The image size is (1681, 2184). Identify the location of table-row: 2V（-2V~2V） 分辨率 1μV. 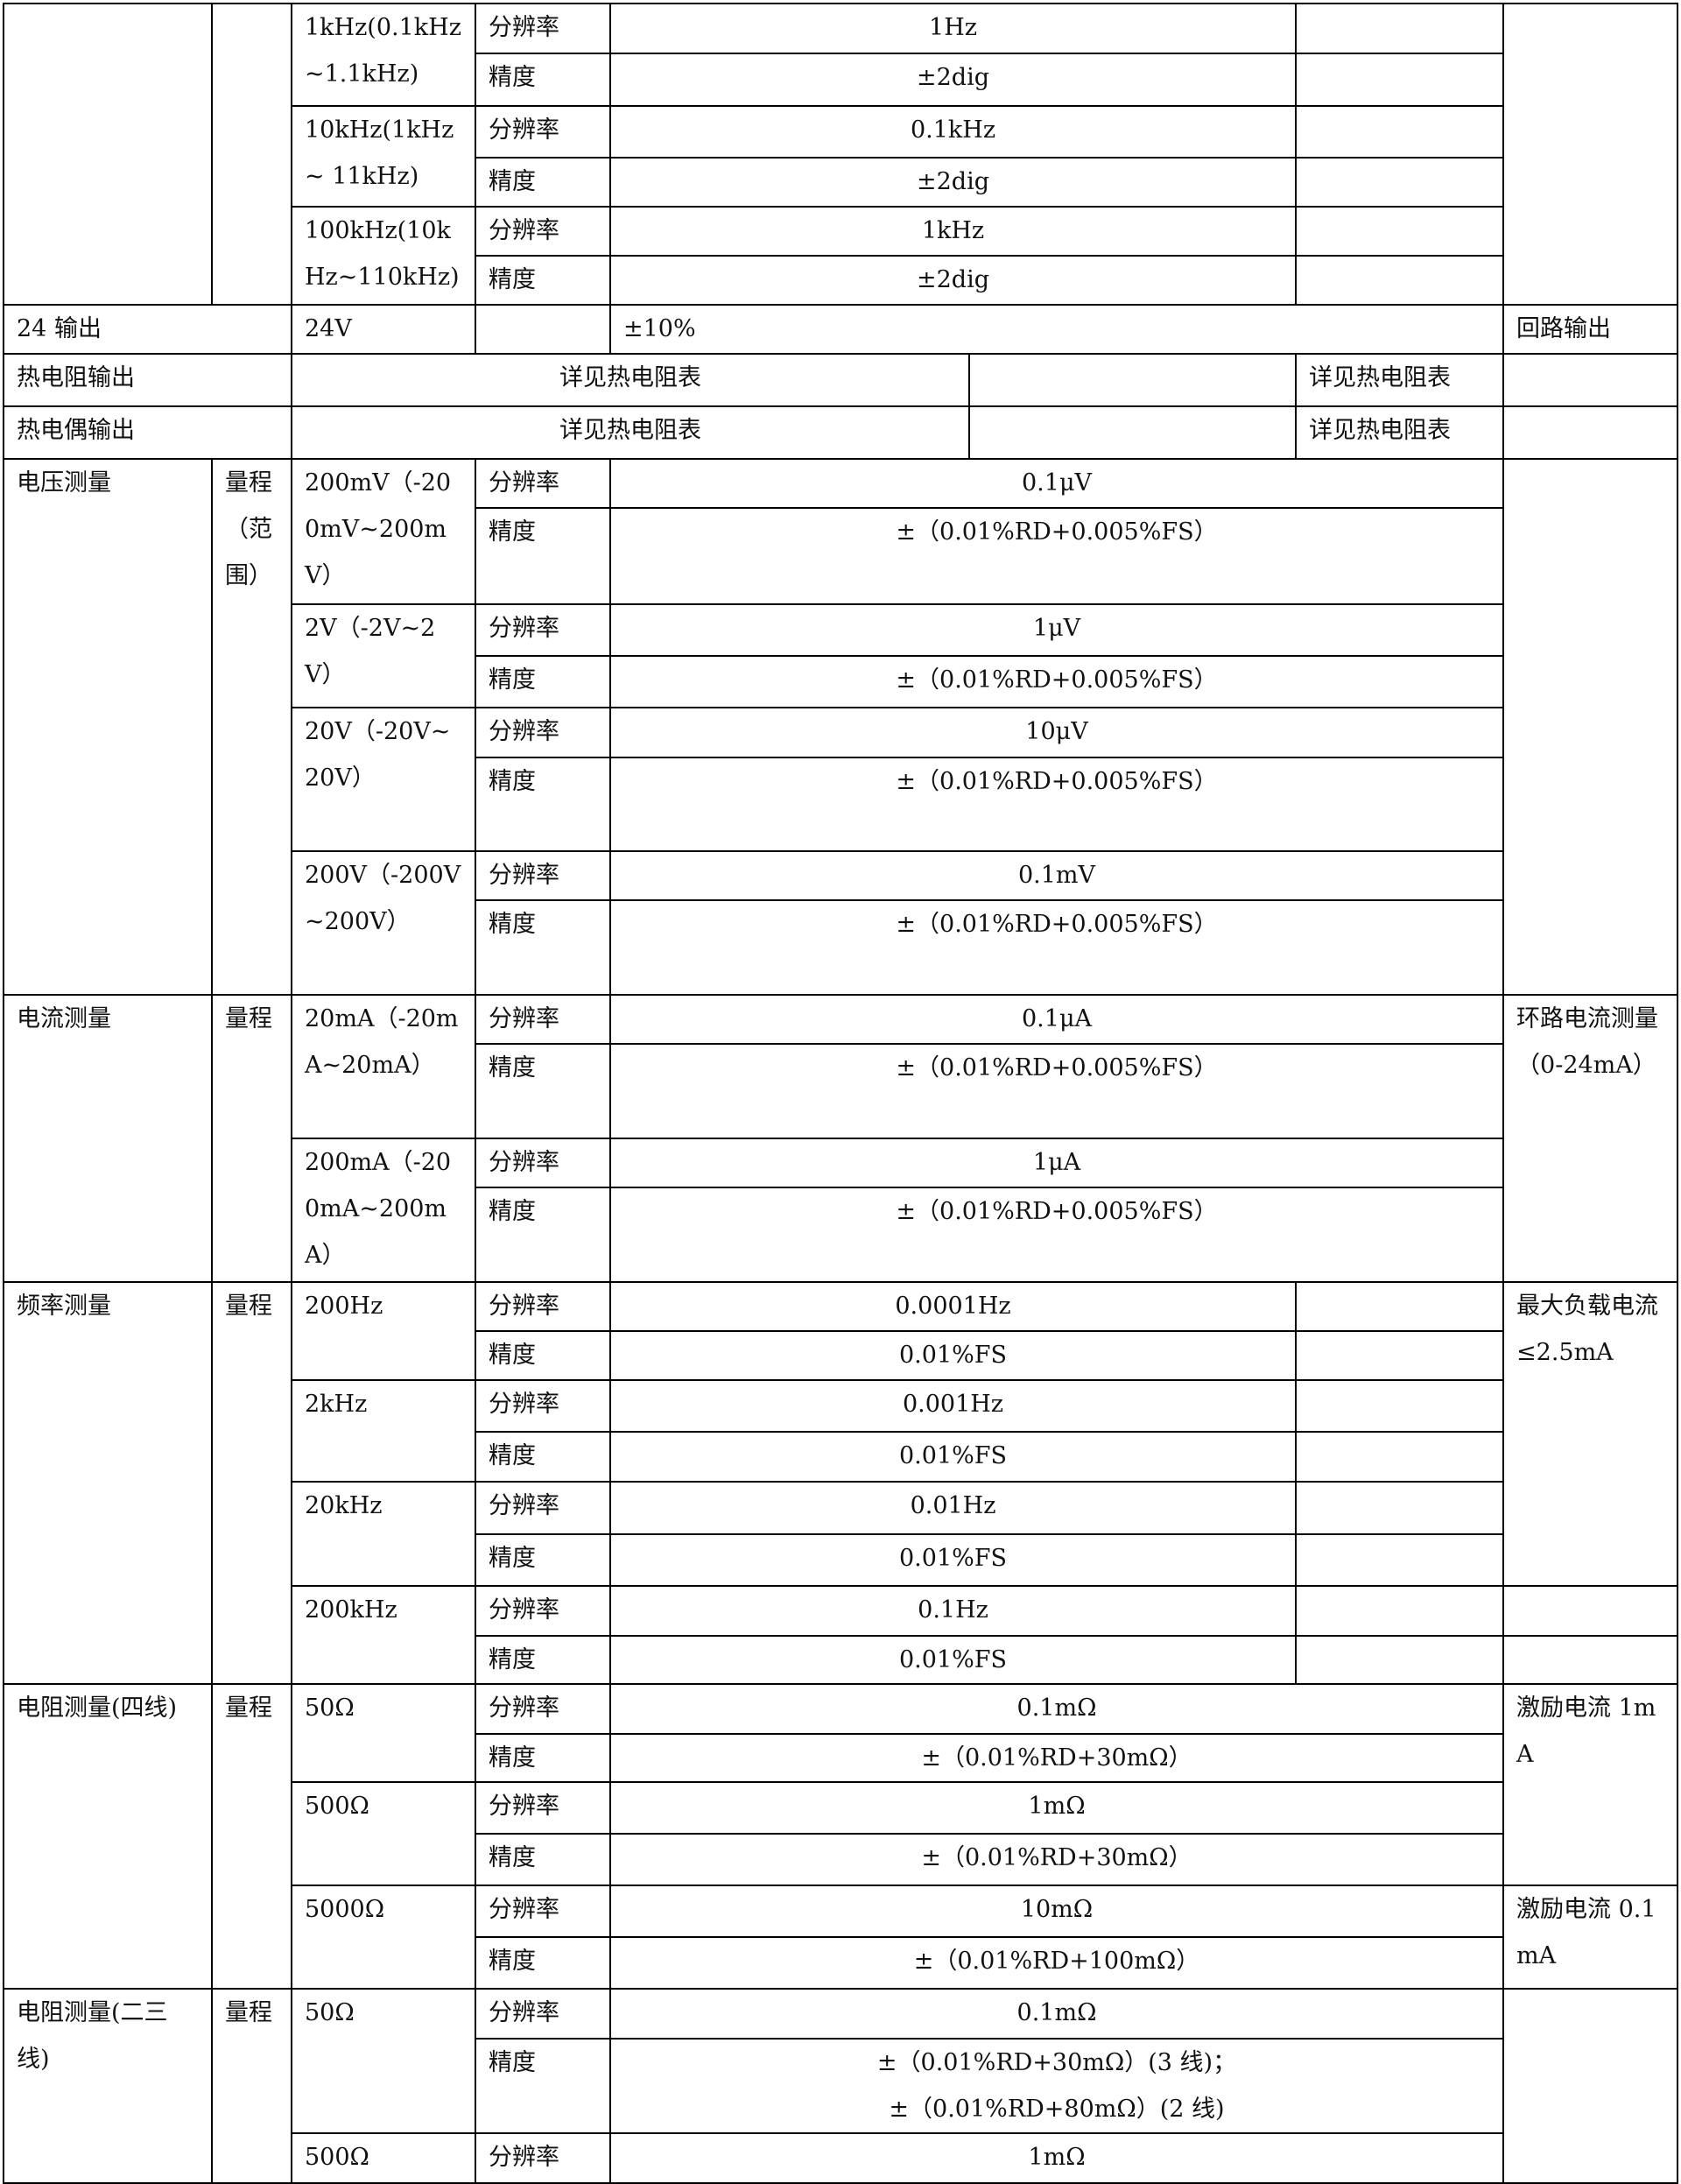
(840, 655).